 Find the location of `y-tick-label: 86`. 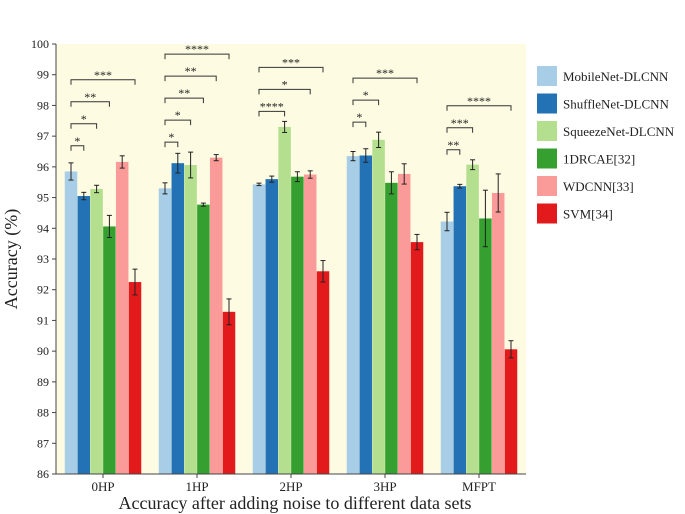

y-tick-label: 86 is located at coordinates (43, 474).